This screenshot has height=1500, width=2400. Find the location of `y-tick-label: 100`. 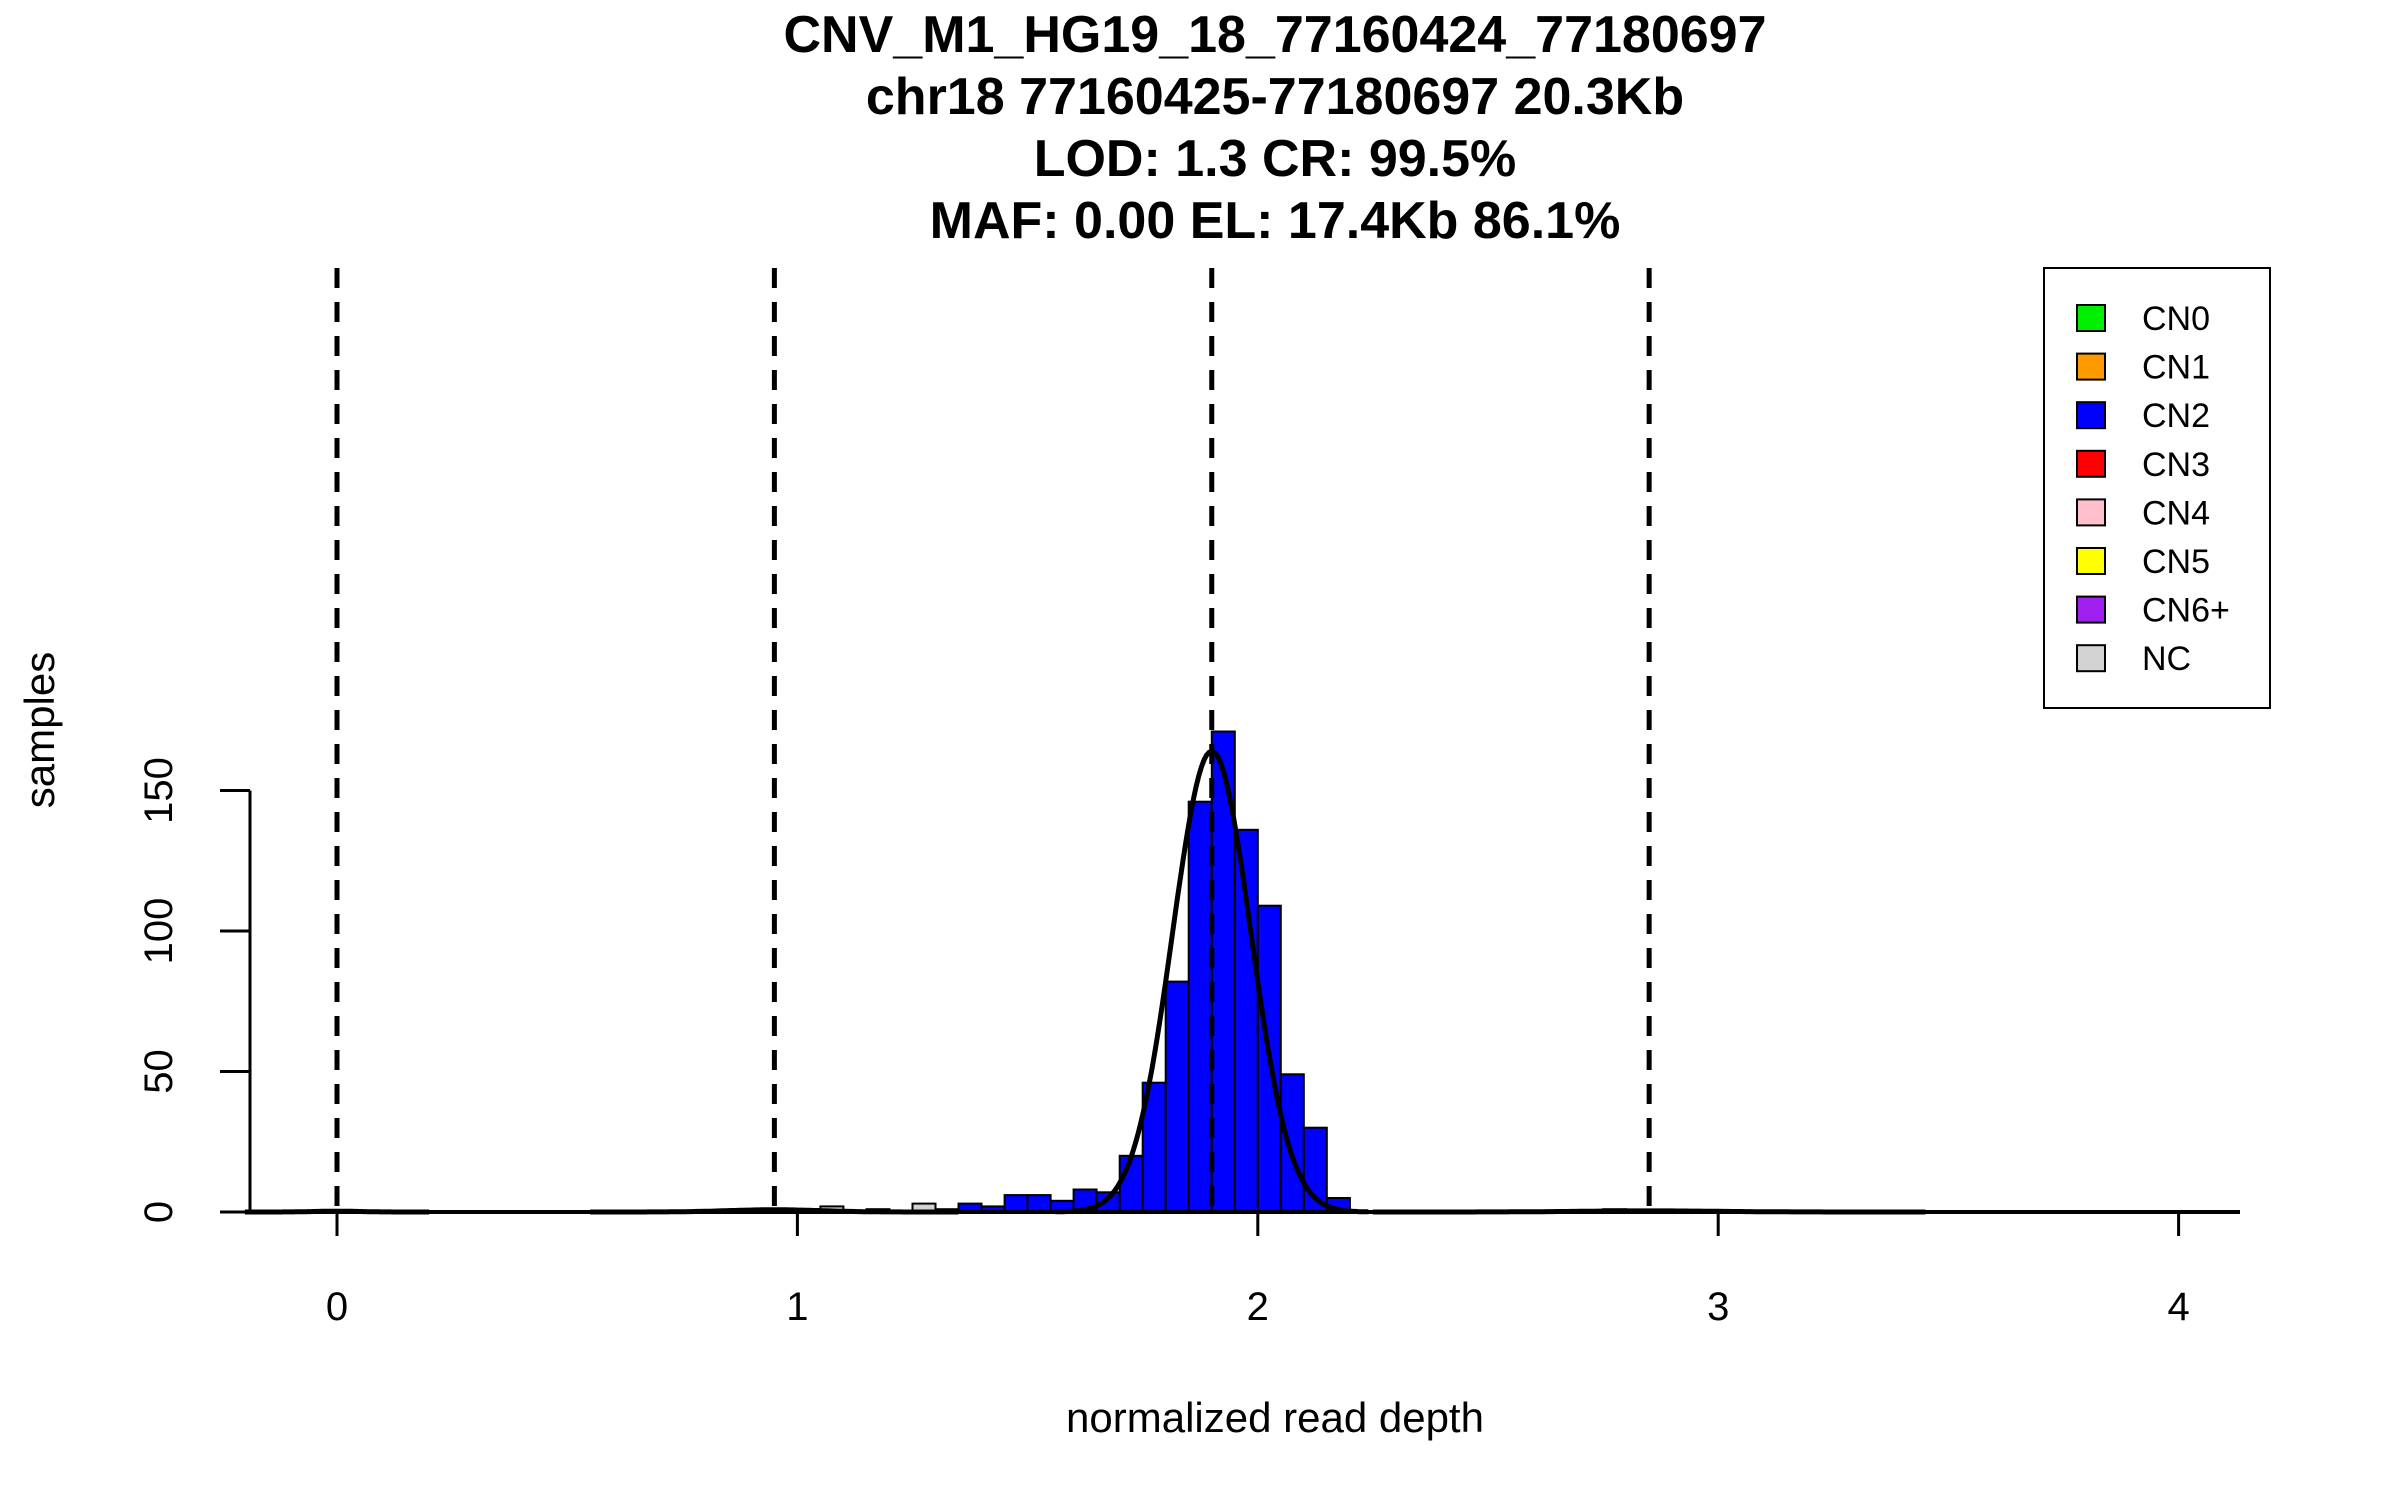

y-tick-label: 100 is located at coordinates (159, 931).